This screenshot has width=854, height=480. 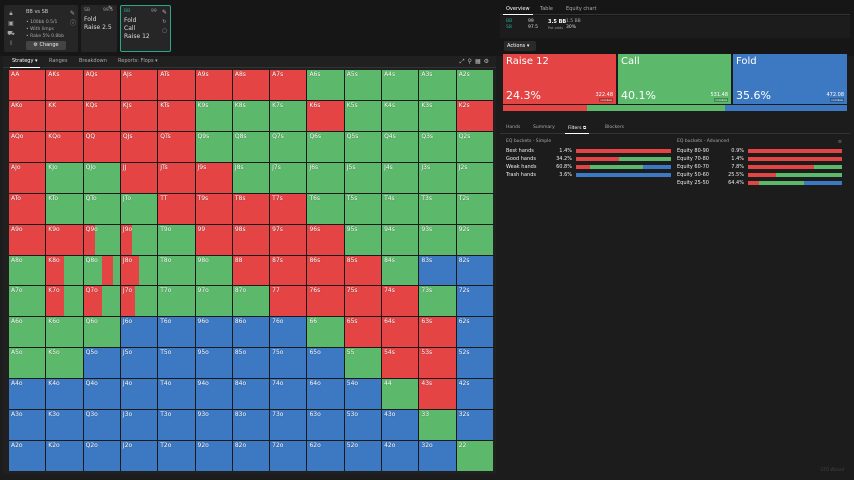 What do you see at coordinates (674, 79) in the screenshot?
I see `action-call: Call 40.1% 531.48 combos` at bounding box center [674, 79].